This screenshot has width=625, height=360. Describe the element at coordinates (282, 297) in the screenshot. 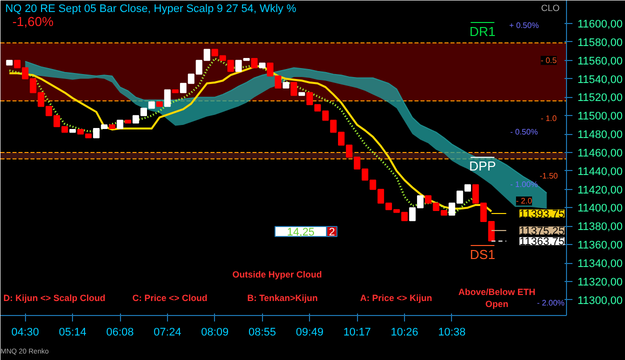

I see `annotation: B: Tenkan>Kijun` at that location.